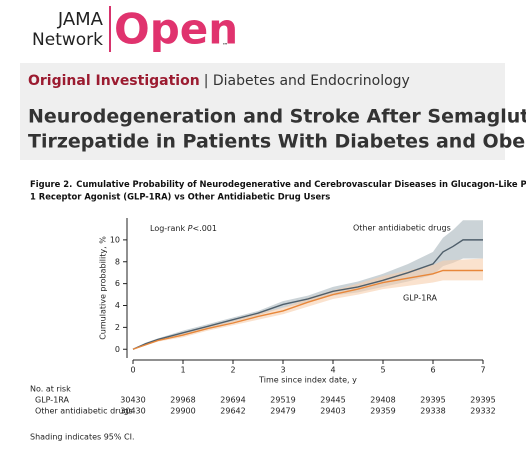  I want to click on at-risk-value: 29900, so click(182, 411).